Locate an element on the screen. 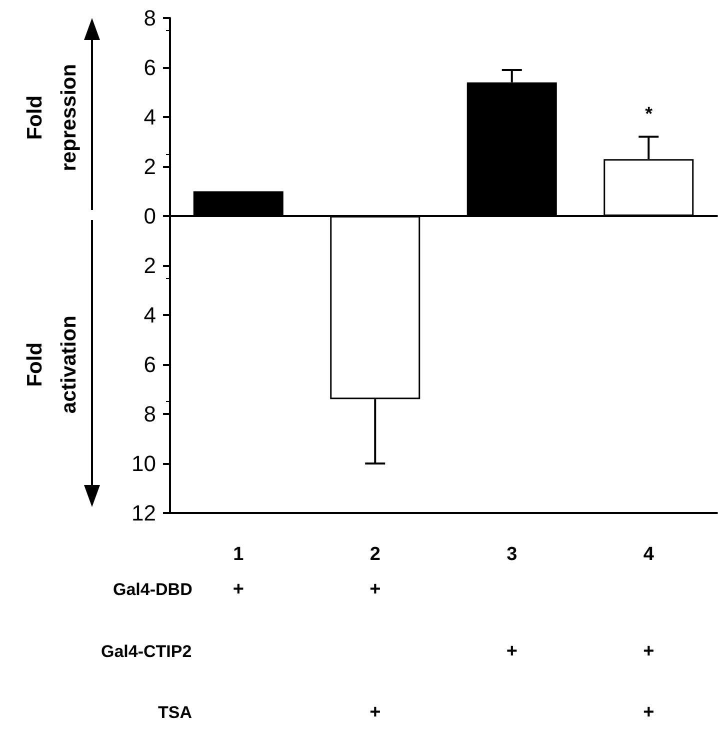 The width and height of the screenshot is (718, 746). text: TSA is located at coordinates (175, 713).